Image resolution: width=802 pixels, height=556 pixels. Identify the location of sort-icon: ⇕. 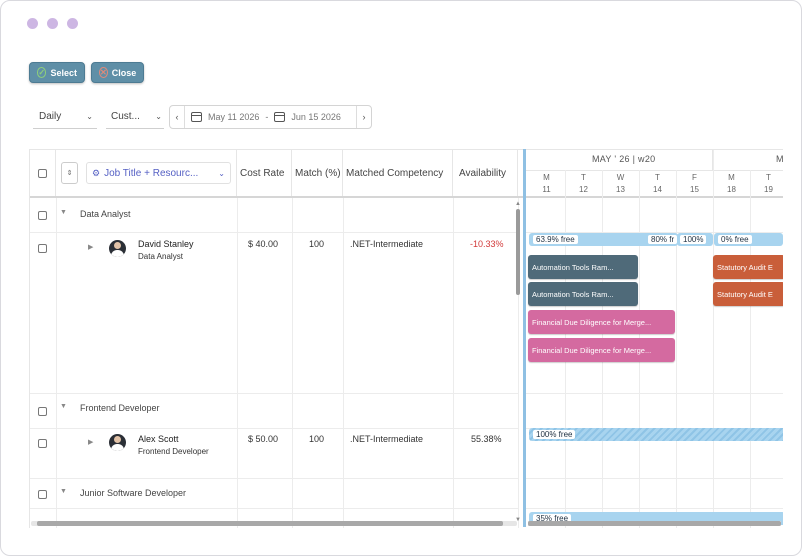
(69, 173).